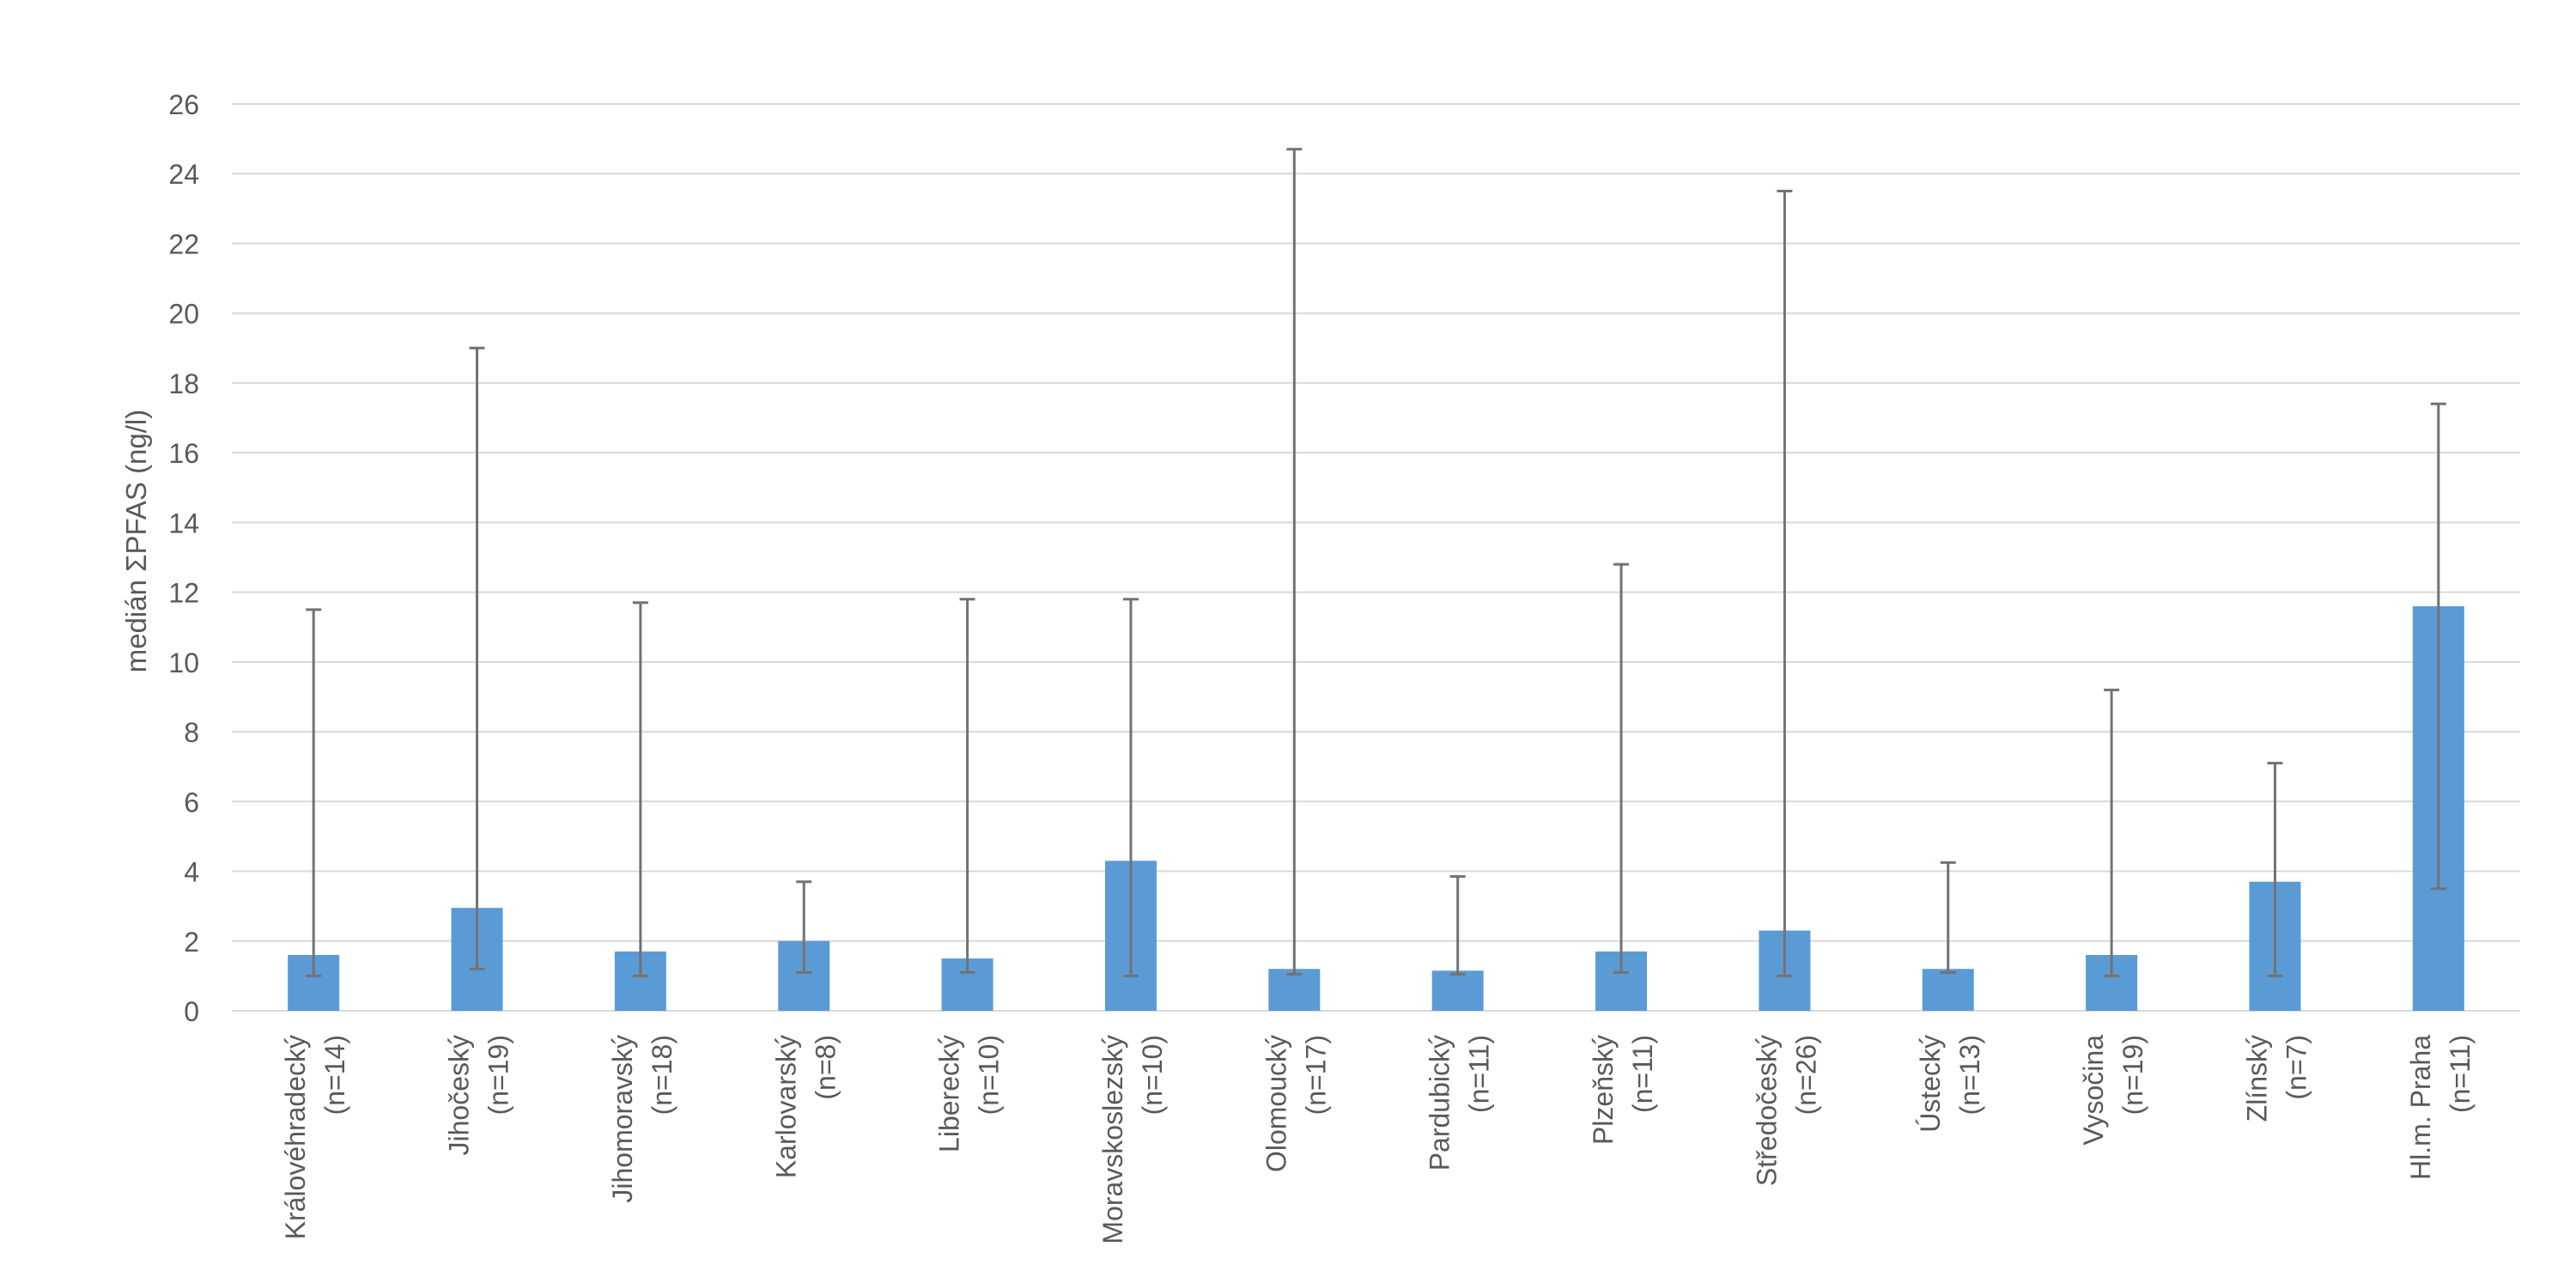 The height and width of the screenshot is (1277, 2576). What do you see at coordinates (2296, 1067) in the screenshot?
I see `x-tick-label-count: (n=7)` at bounding box center [2296, 1067].